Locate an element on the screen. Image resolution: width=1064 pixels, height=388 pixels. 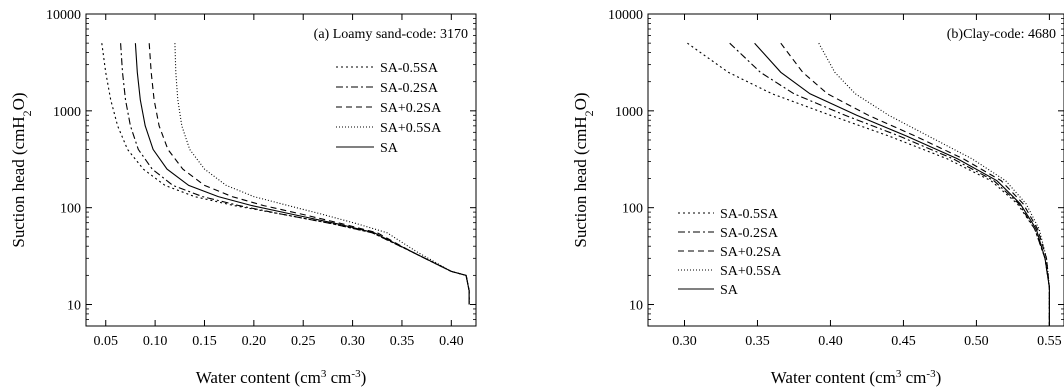
x-tick-label: 0.05 is located at coordinates (105, 341).